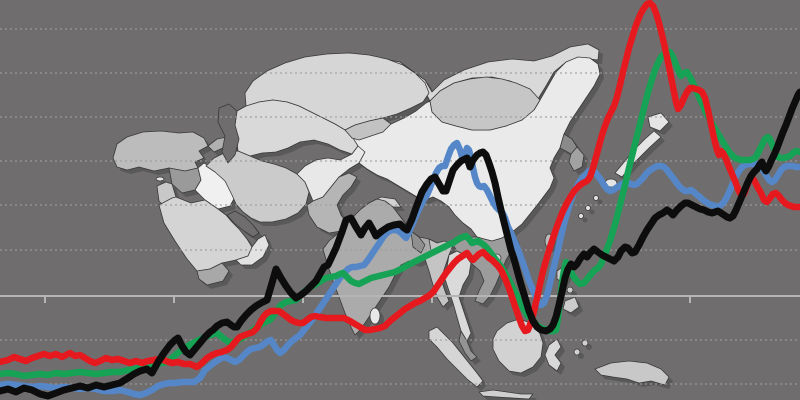 The height and width of the screenshot is (400, 800). What do you see at coordinates (576, 159) in the screenshot?
I see `country-south-korea` at bounding box center [576, 159].